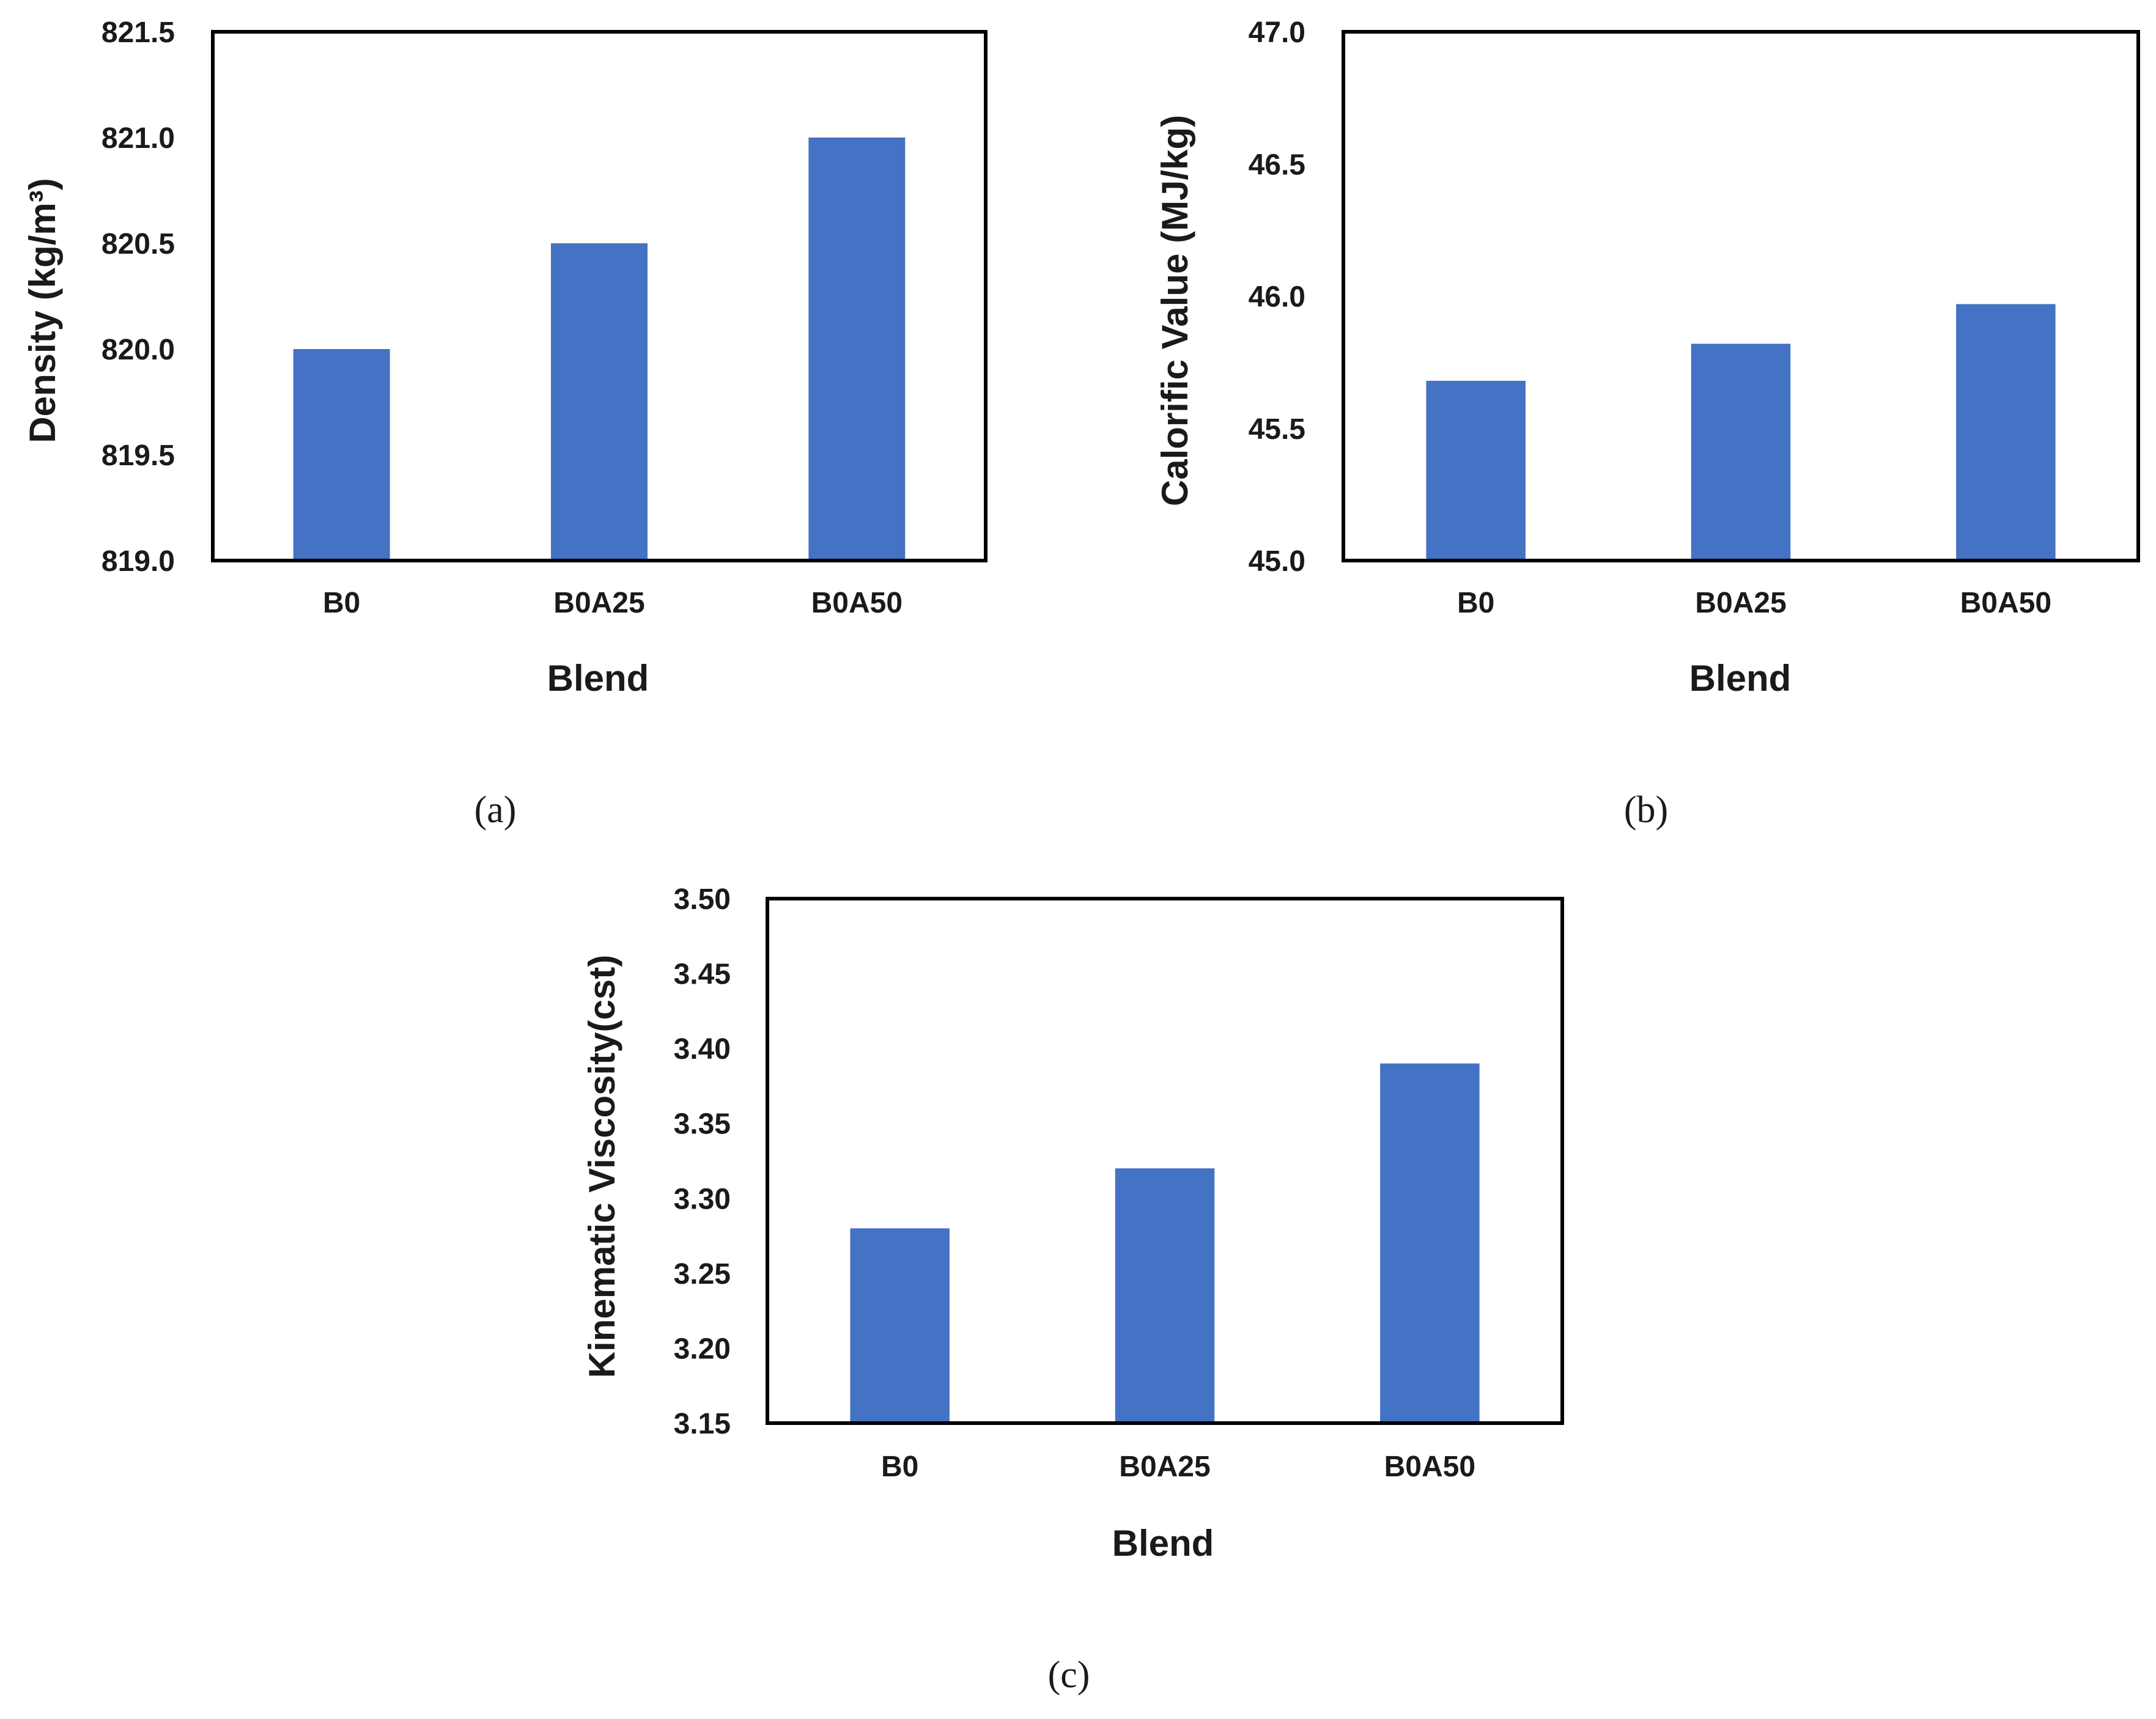 This screenshot has width=2156, height=1719. What do you see at coordinates (702, 1049) in the screenshot?
I see `y-tick-label: 3.40` at bounding box center [702, 1049].